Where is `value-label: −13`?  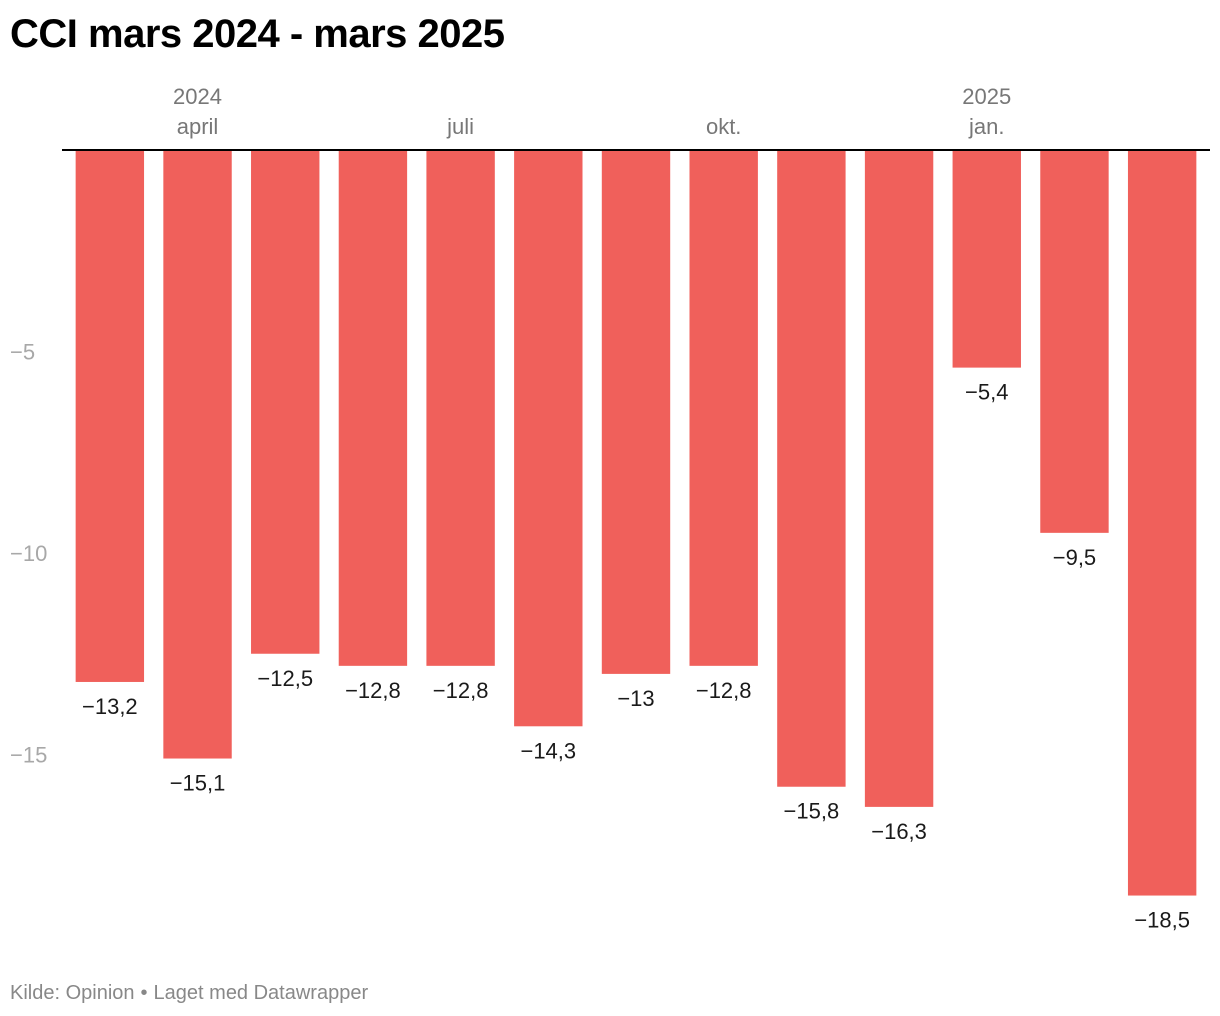 value-label: −13 is located at coordinates (635, 698).